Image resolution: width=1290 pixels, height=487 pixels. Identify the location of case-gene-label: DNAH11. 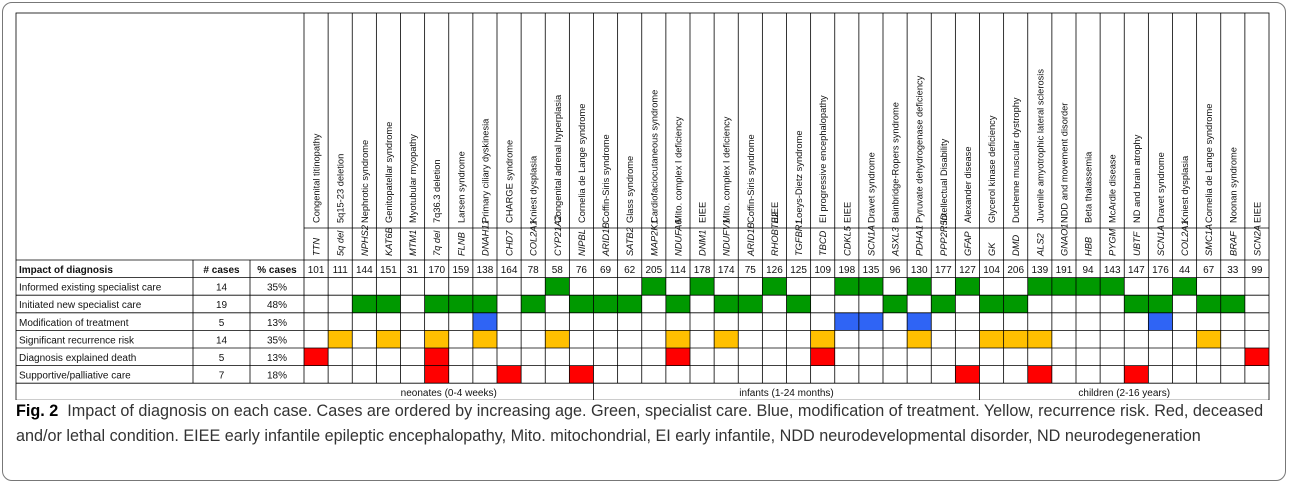
(485, 238).